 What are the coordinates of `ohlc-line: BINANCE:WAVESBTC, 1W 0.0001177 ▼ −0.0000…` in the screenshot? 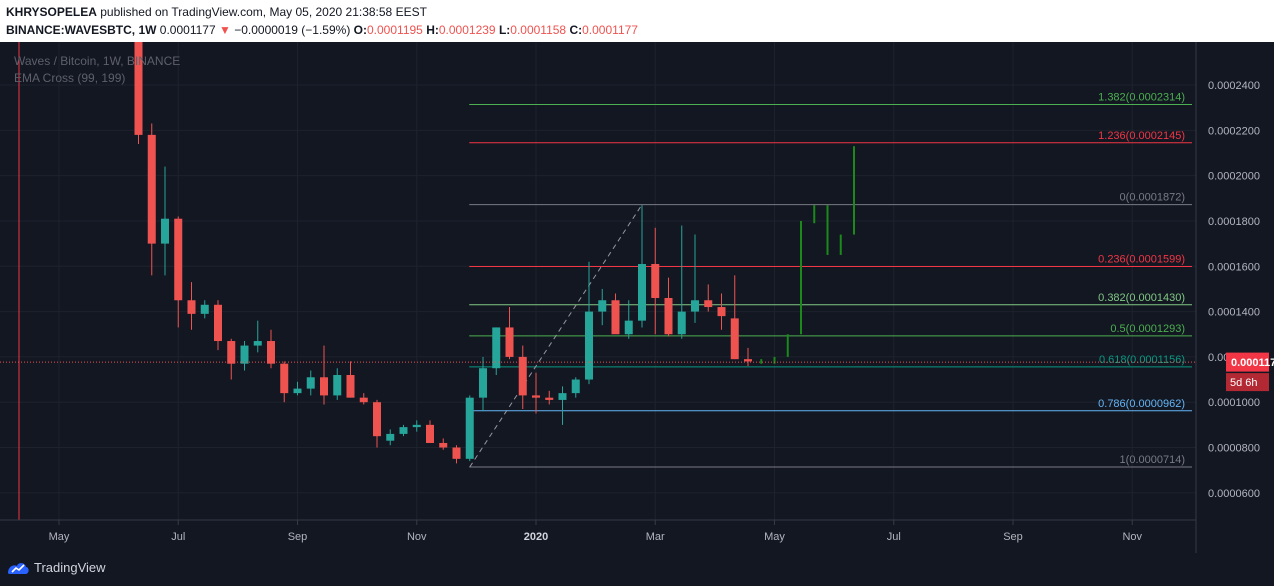 It's located at (322, 30).